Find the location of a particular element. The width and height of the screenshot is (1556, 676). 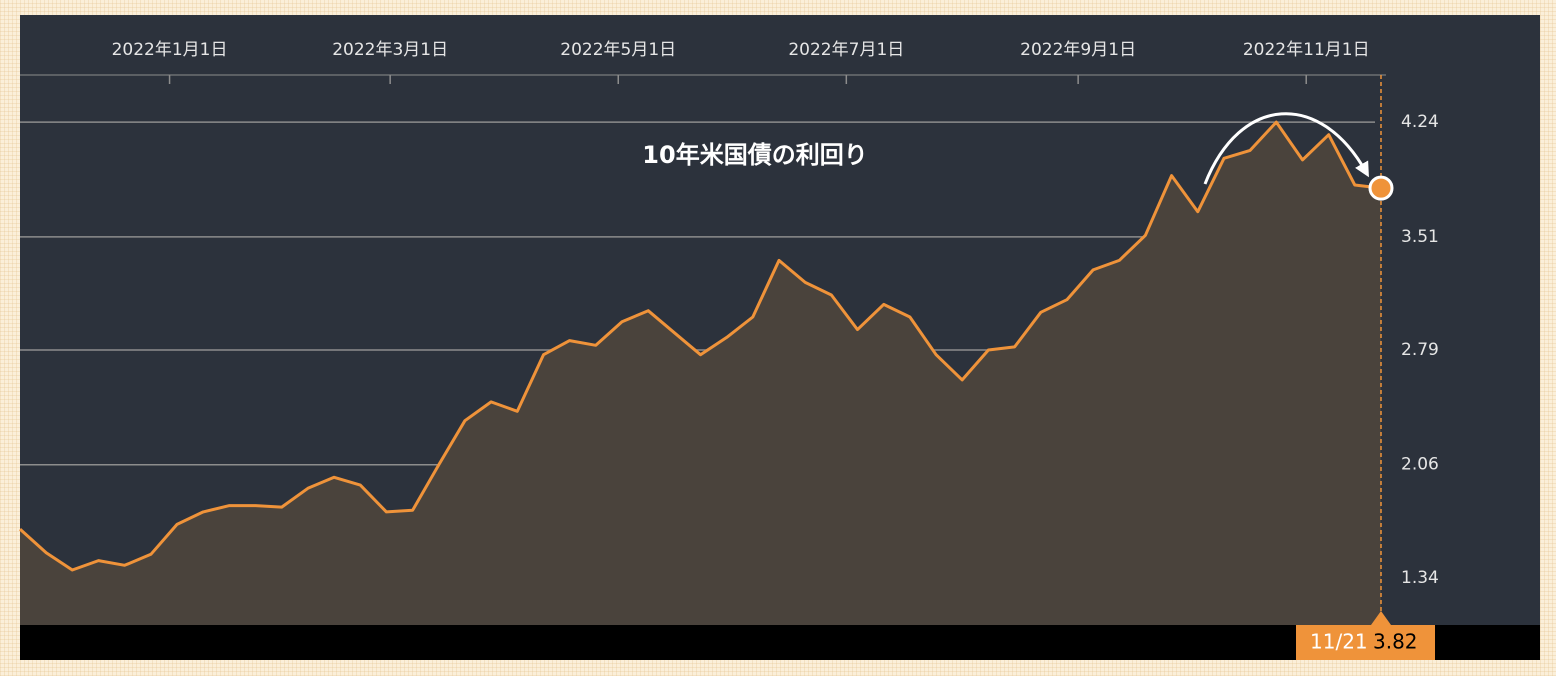

y-tick-label: 2.79 is located at coordinates (1420, 350).